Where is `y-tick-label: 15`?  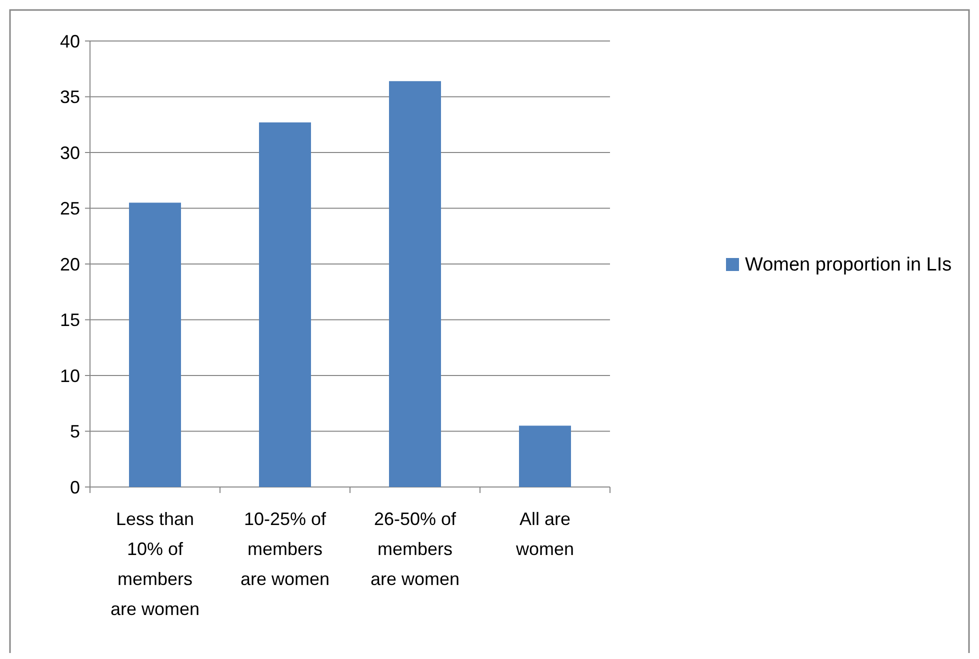
y-tick-label: 15 is located at coordinates (70, 320).